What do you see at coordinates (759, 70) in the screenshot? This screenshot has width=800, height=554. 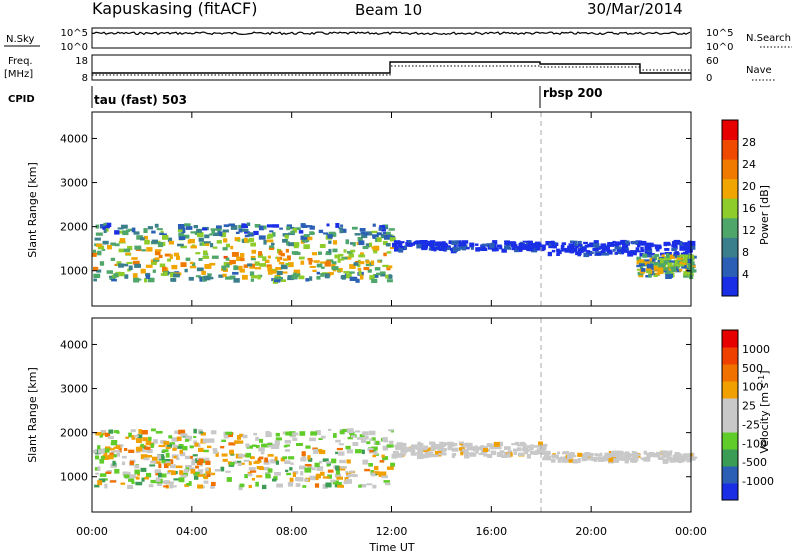 I see `nave-label: Nave` at bounding box center [759, 70].